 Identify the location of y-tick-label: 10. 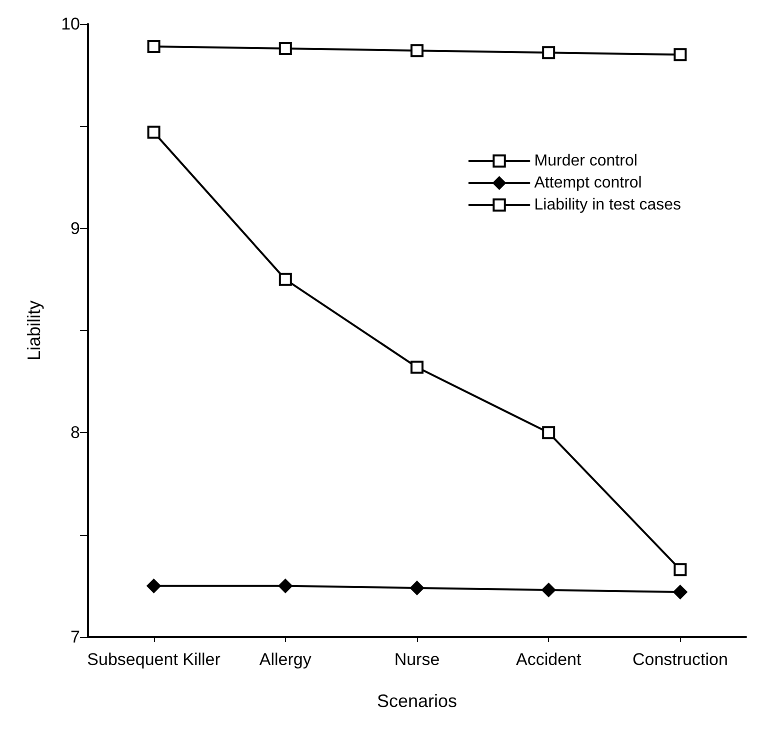
(70, 24).